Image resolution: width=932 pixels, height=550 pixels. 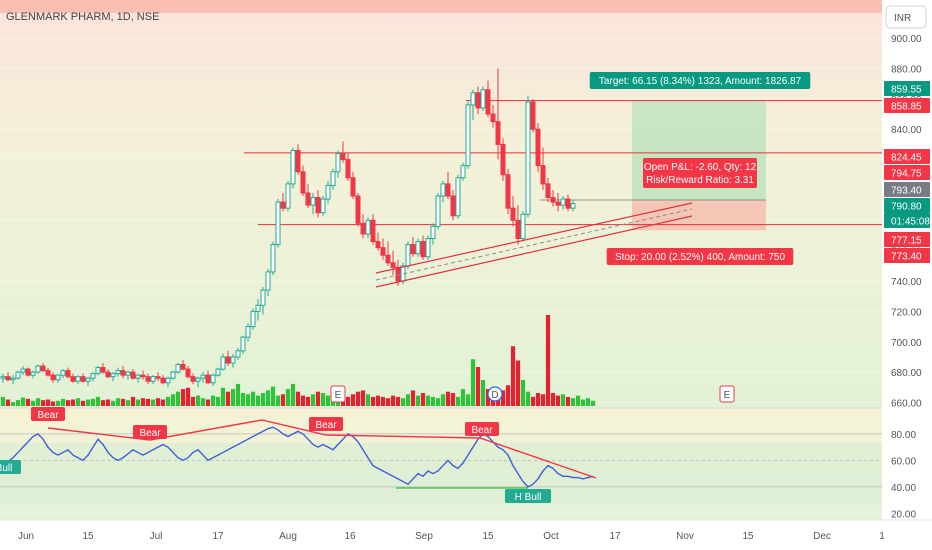 I want to click on time-tick-label: Aug, so click(x=288, y=536).